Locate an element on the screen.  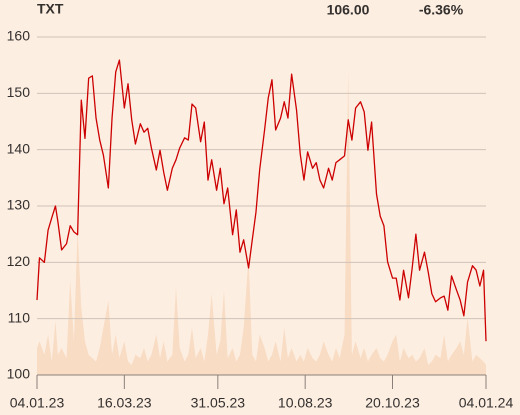
y-tick-label: 130 is located at coordinates (19, 205).